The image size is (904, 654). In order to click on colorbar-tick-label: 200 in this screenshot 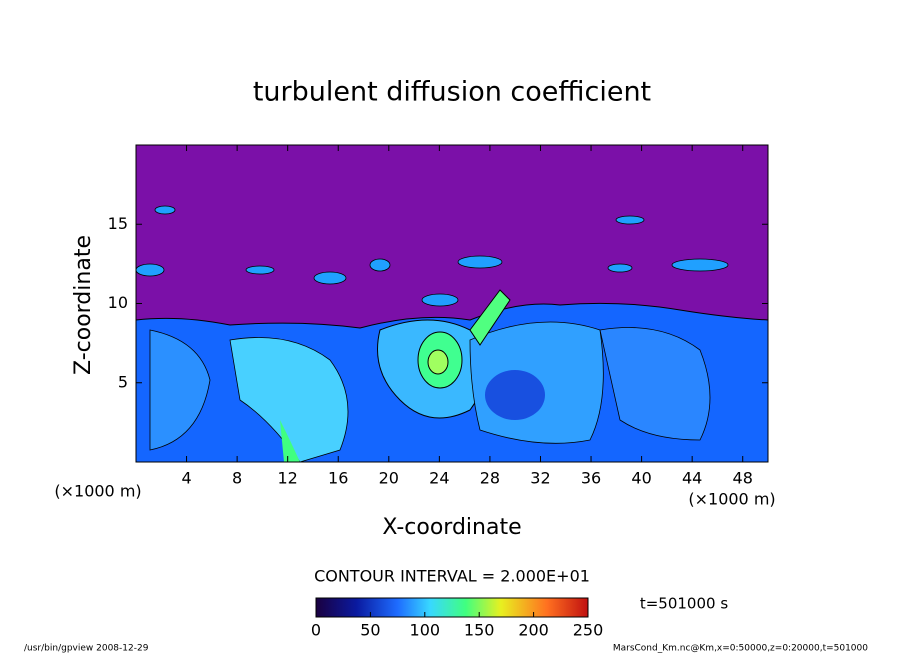, I will do `click(533, 630)`.